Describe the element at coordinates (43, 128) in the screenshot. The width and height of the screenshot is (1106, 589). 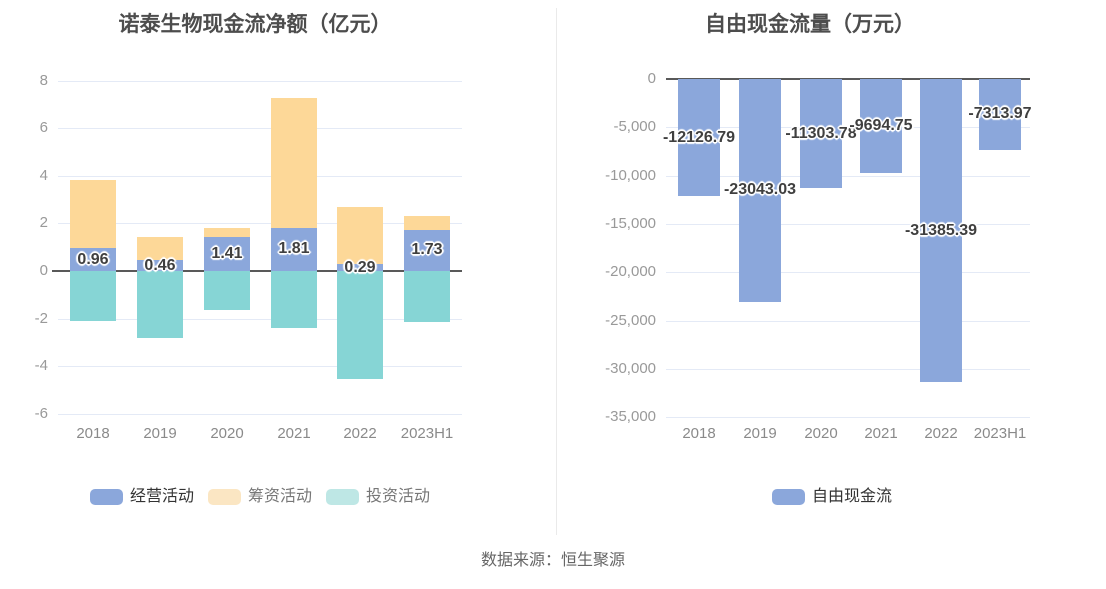
I see `y-tick-label: 6` at that location.